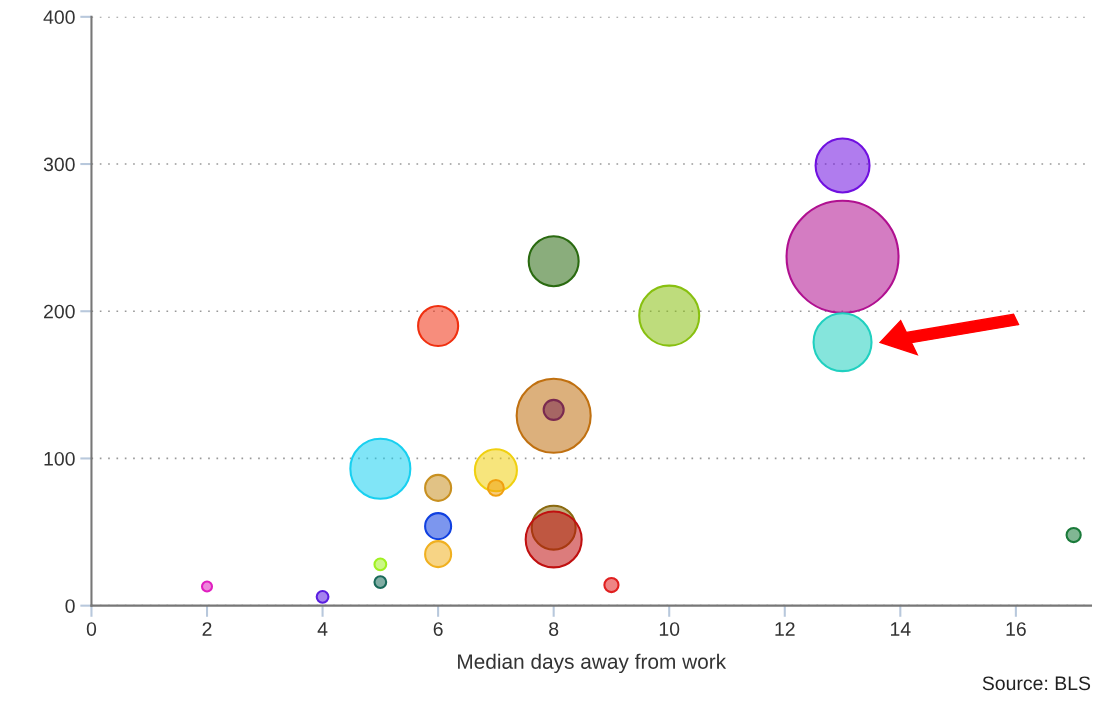 The image size is (1102, 701). What do you see at coordinates (207, 629) in the screenshot?
I see `x-tick-label: 2` at bounding box center [207, 629].